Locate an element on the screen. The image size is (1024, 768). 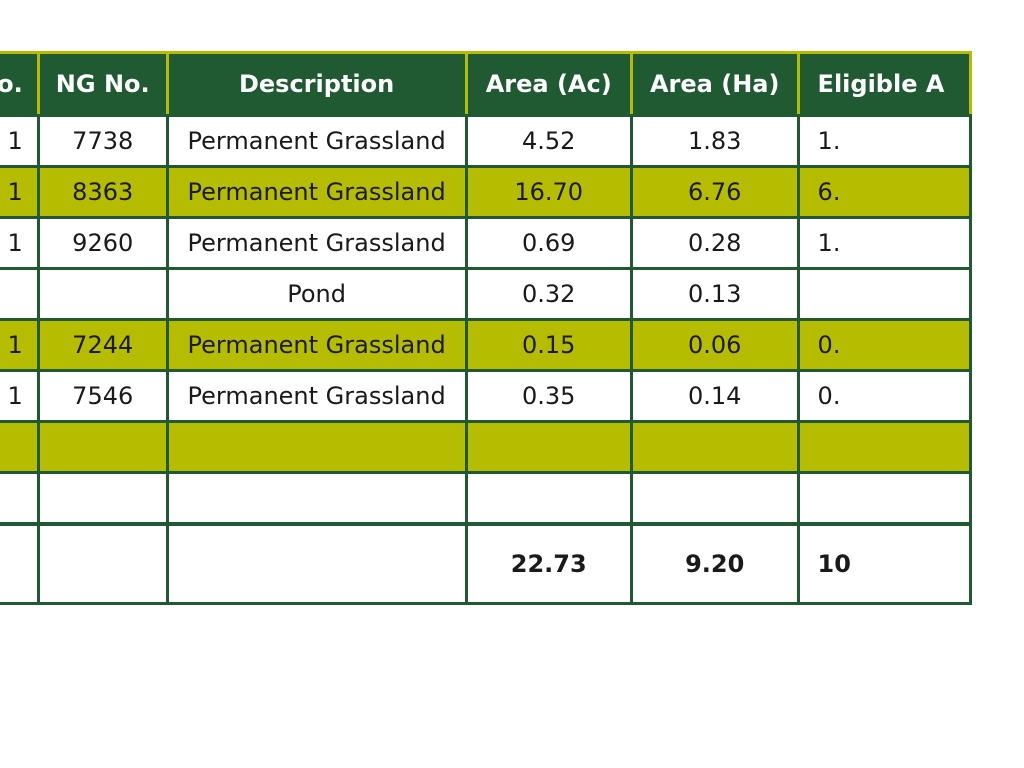
table-row: Pond 0.32 0.13 is located at coordinates (486, 294).